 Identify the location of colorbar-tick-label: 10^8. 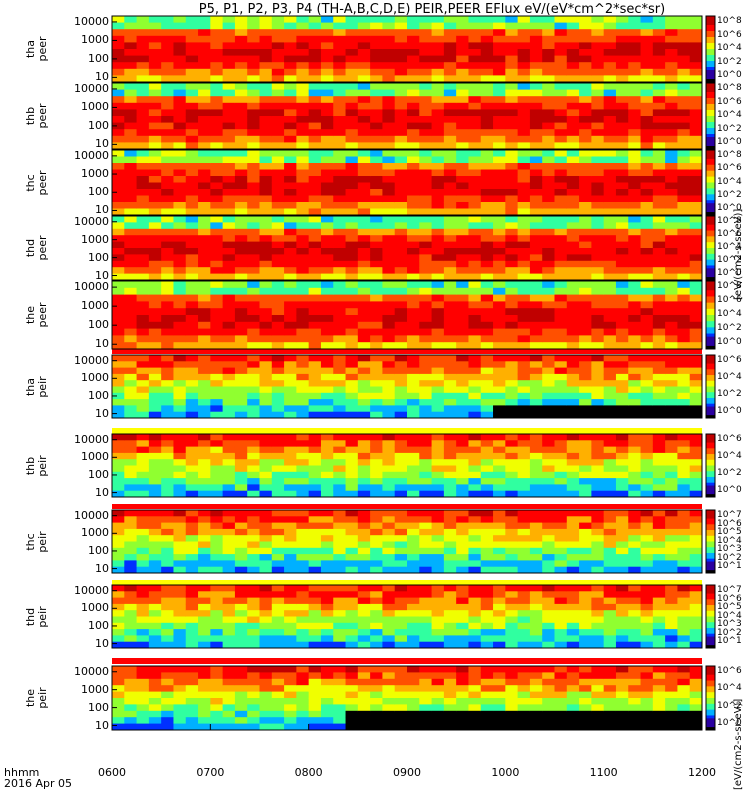
(729, 155).